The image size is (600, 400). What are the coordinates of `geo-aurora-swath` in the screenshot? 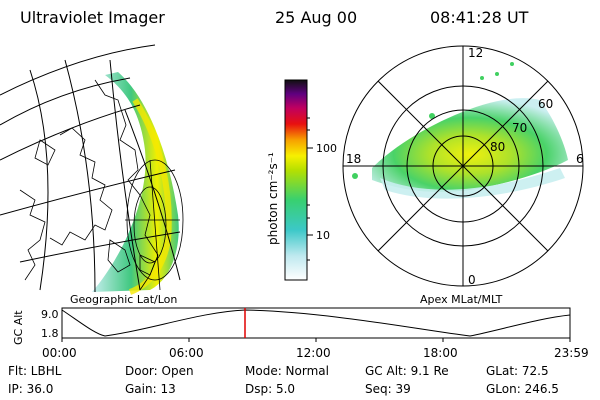 It's located at (135, 182).